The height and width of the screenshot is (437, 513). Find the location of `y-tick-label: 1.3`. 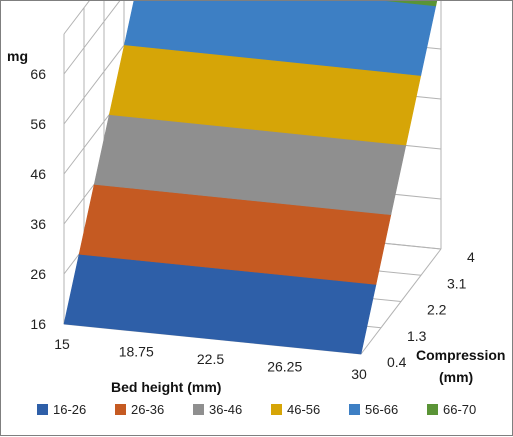

y-tick-label: 1.3 is located at coordinates (417, 336).